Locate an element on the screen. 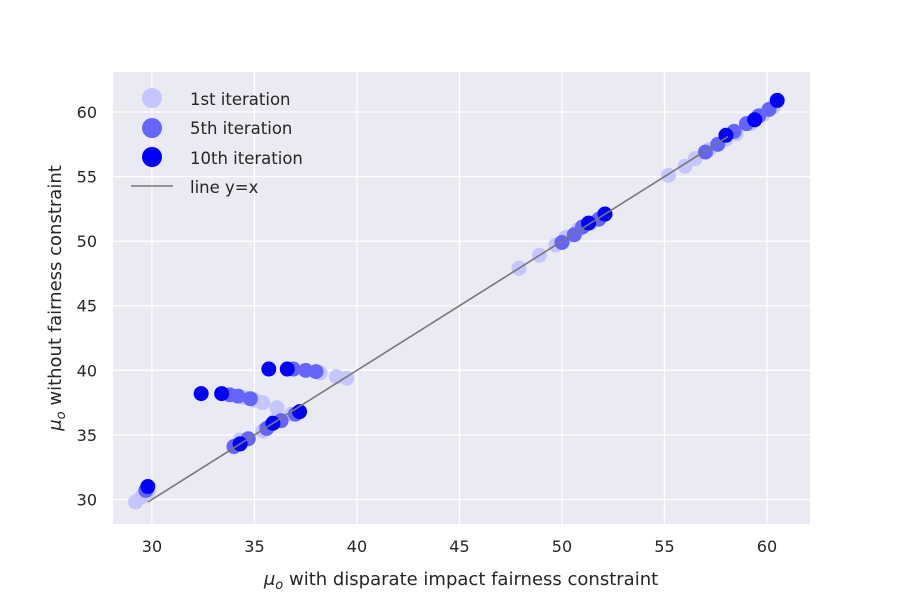 The image size is (900, 600). y-tick-label: 50 is located at coordinates (87, 241).